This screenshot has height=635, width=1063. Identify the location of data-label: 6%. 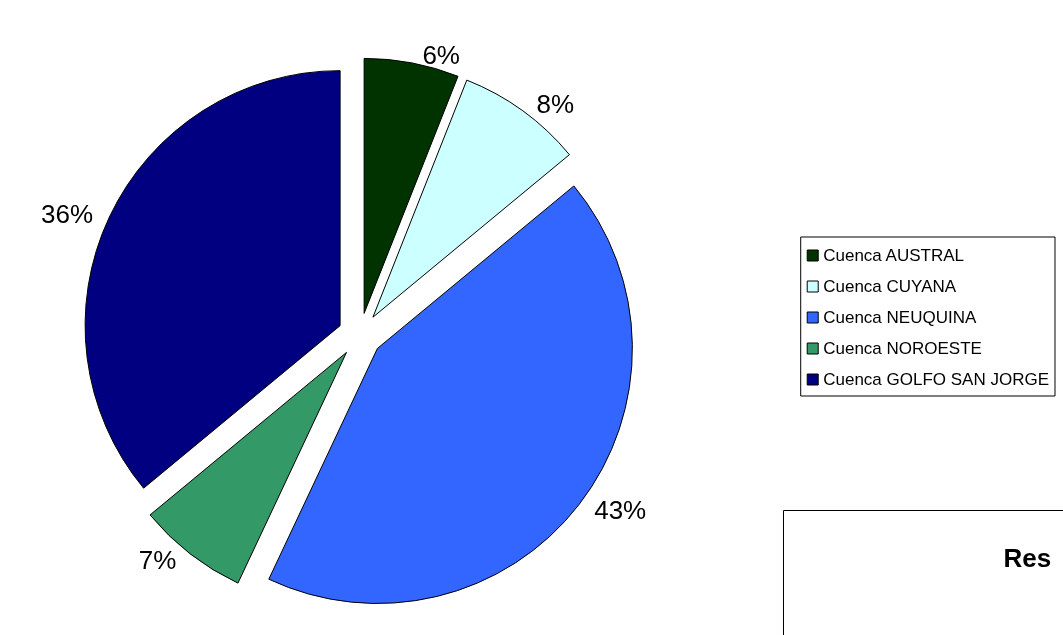
(441, 55).